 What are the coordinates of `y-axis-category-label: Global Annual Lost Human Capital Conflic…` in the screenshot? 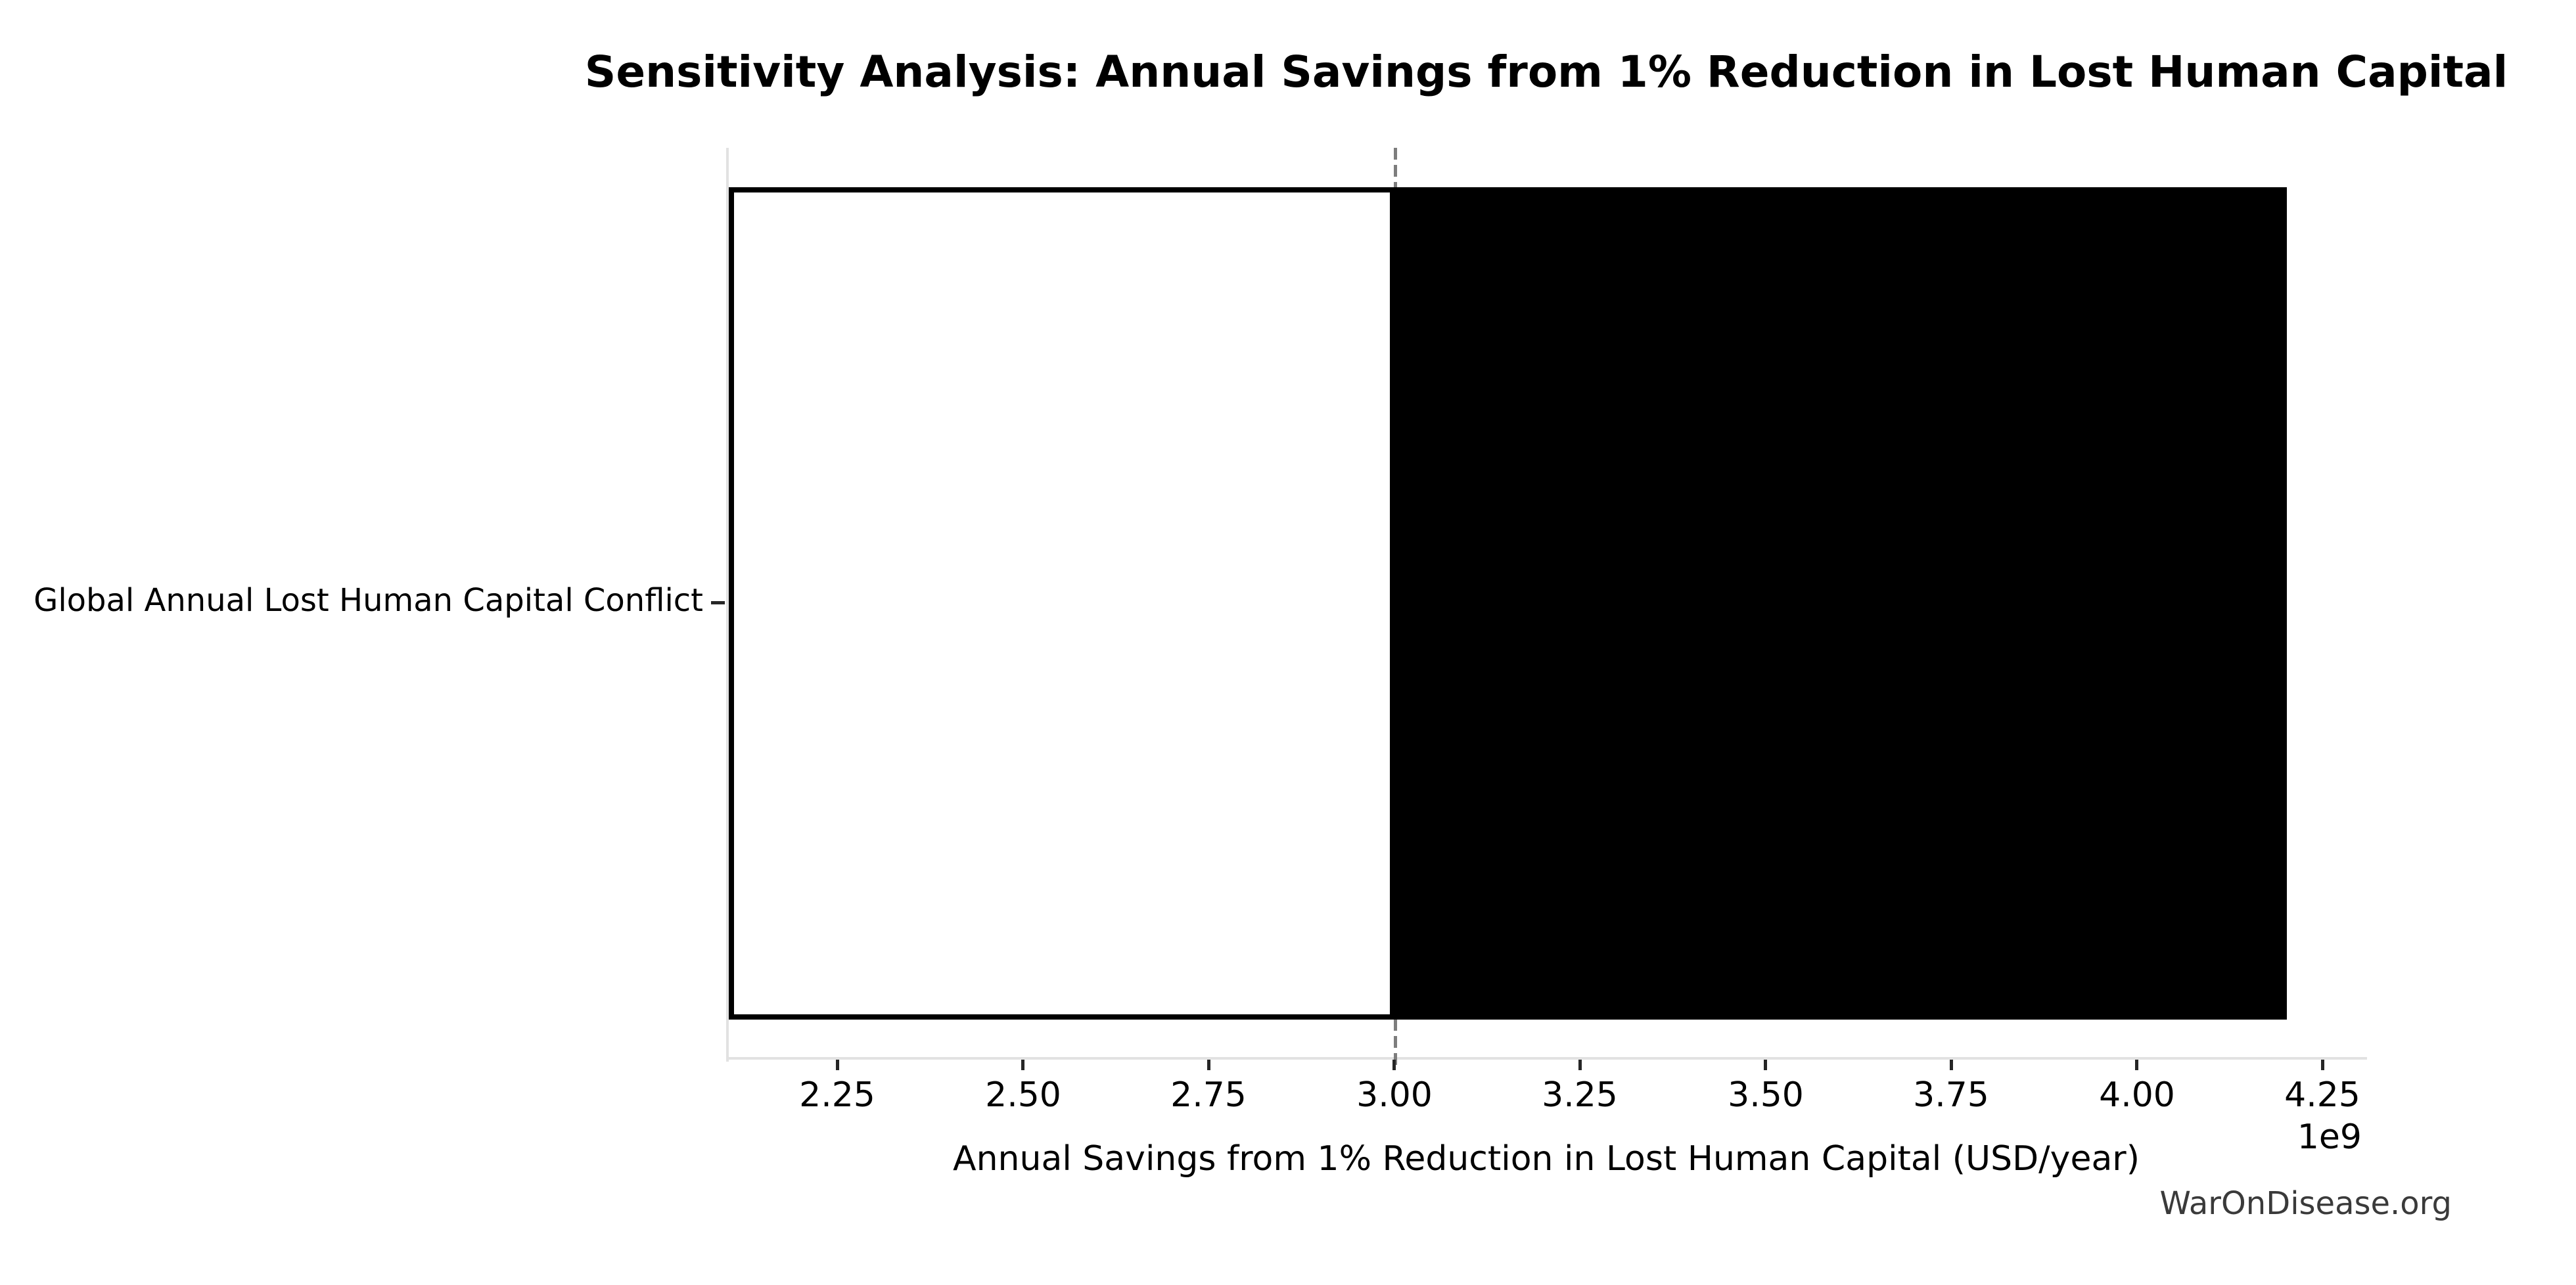 It's located at (368, 600).